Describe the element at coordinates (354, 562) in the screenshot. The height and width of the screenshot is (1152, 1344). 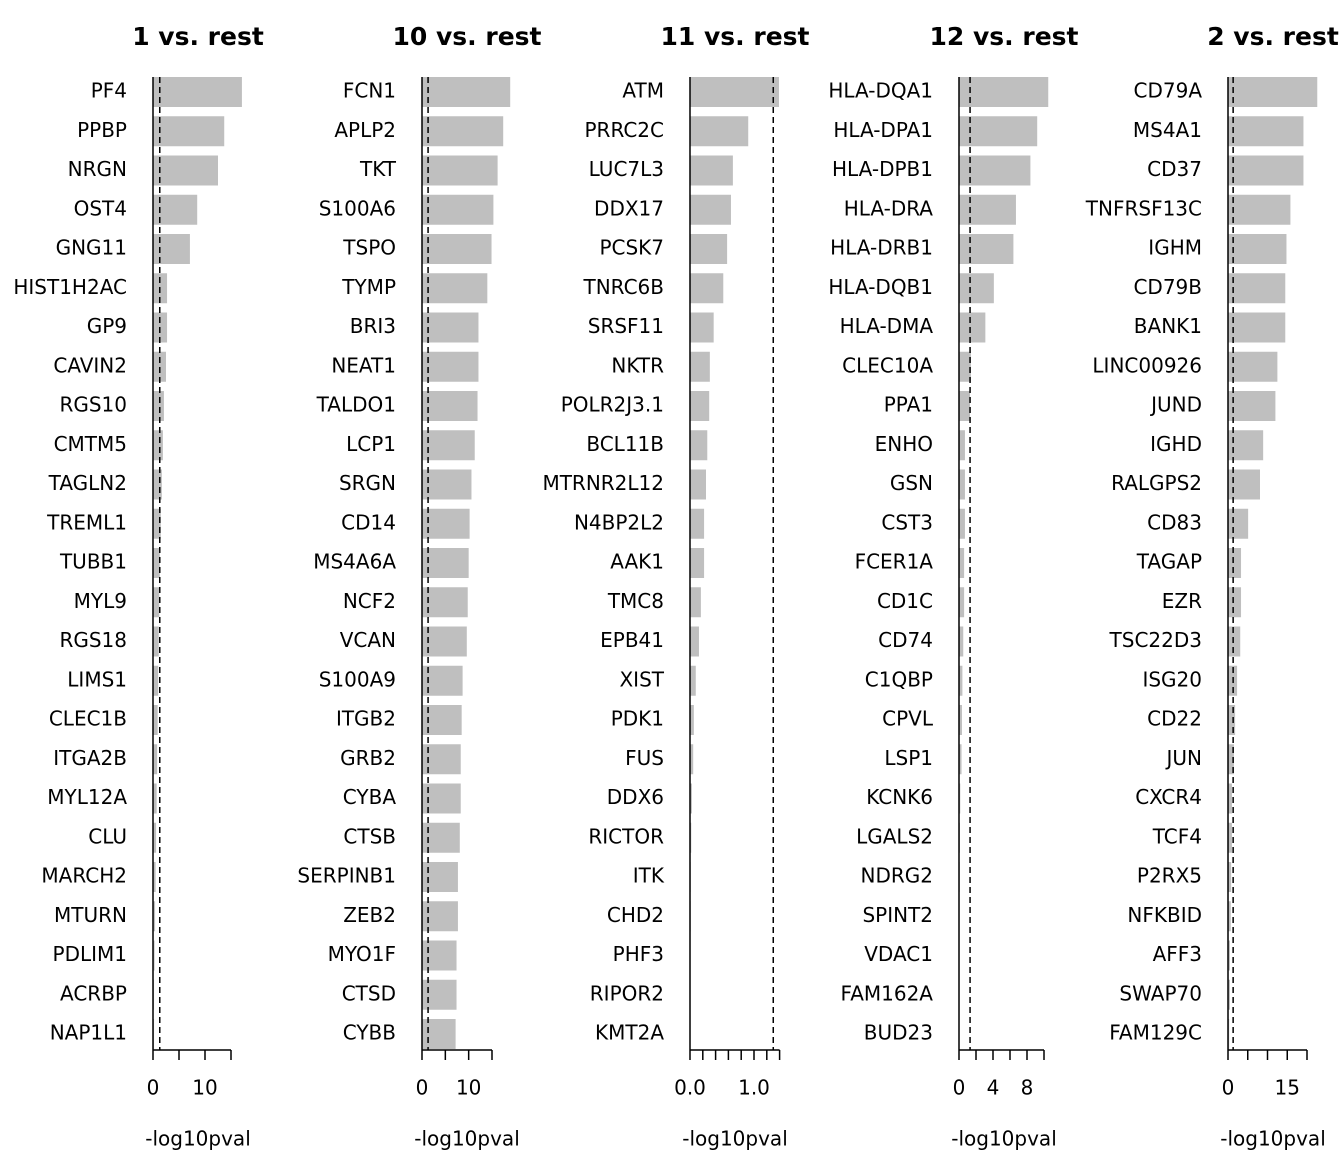
I see `y-tick-label: MS4A6A` at that location.